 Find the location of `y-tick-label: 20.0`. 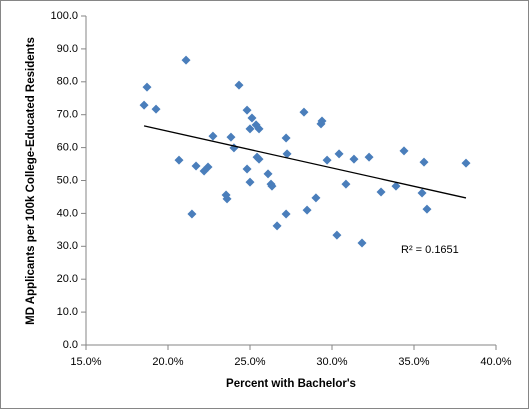

y-tick-label: 20.0 is located at coordinates (67, 279).